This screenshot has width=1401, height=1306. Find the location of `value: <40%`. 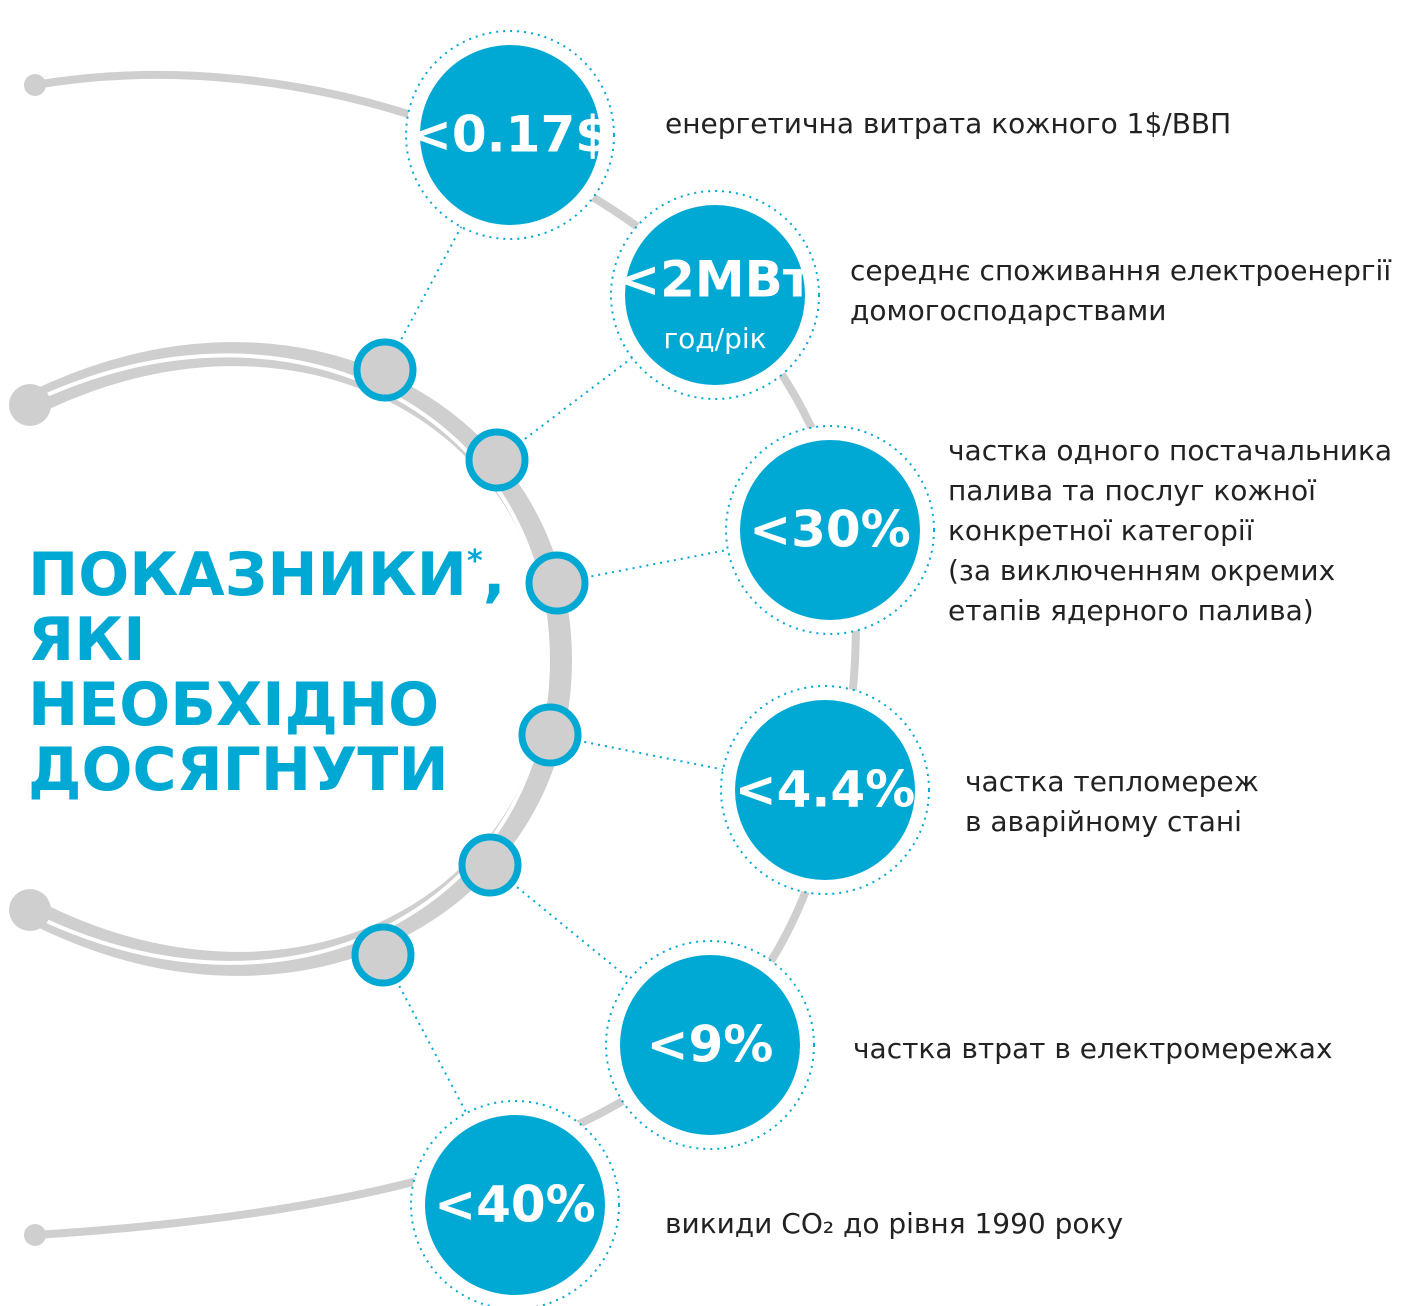

value: <40% is located at coordinates (515, 1205).